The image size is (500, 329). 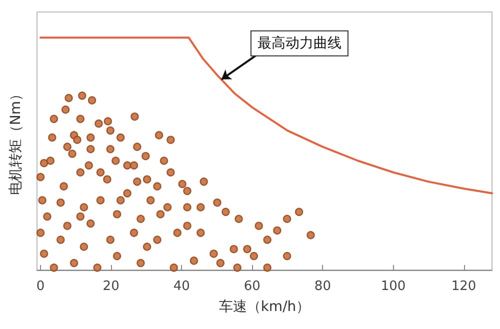 What do you see at coordinates (299, 43) in the screenshot?
I see `annotation: 最高动力曲线` at bounding box center [299, 43].